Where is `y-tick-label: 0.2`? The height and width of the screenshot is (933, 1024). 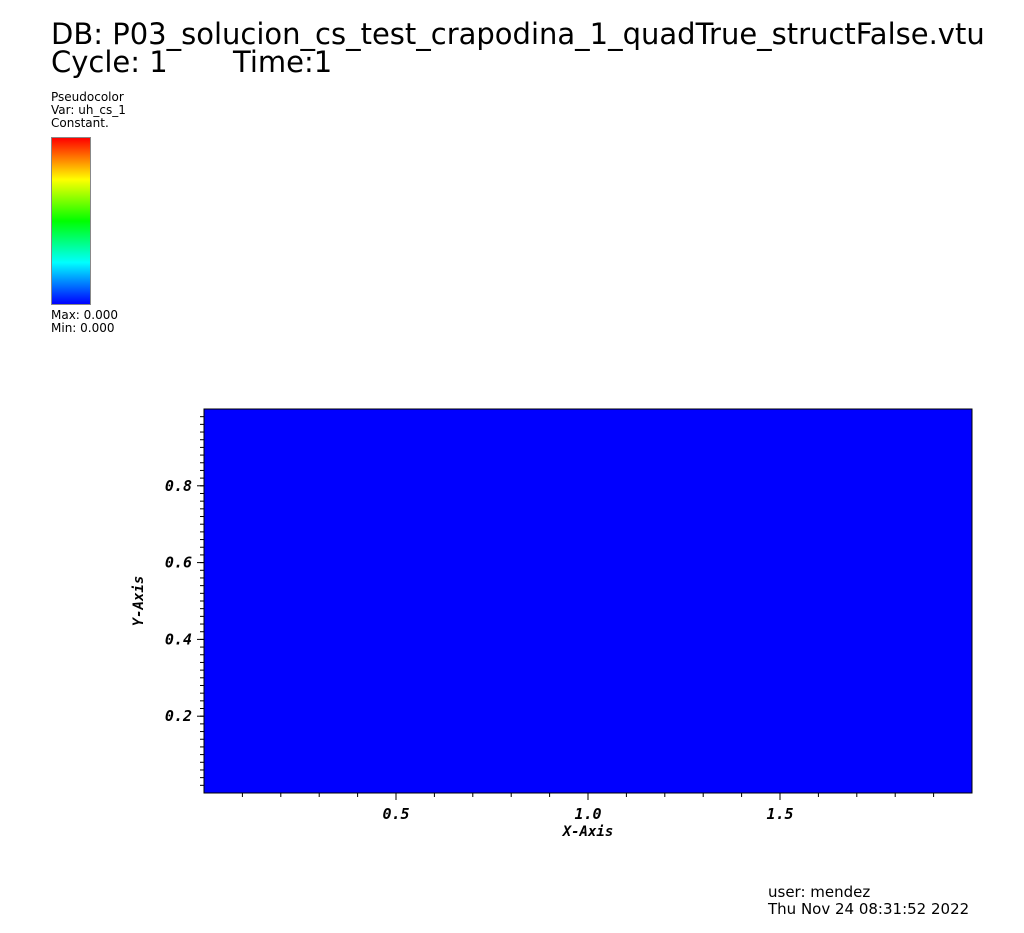
y-tick-label: 0.2 is located at coordinates (178, 716).